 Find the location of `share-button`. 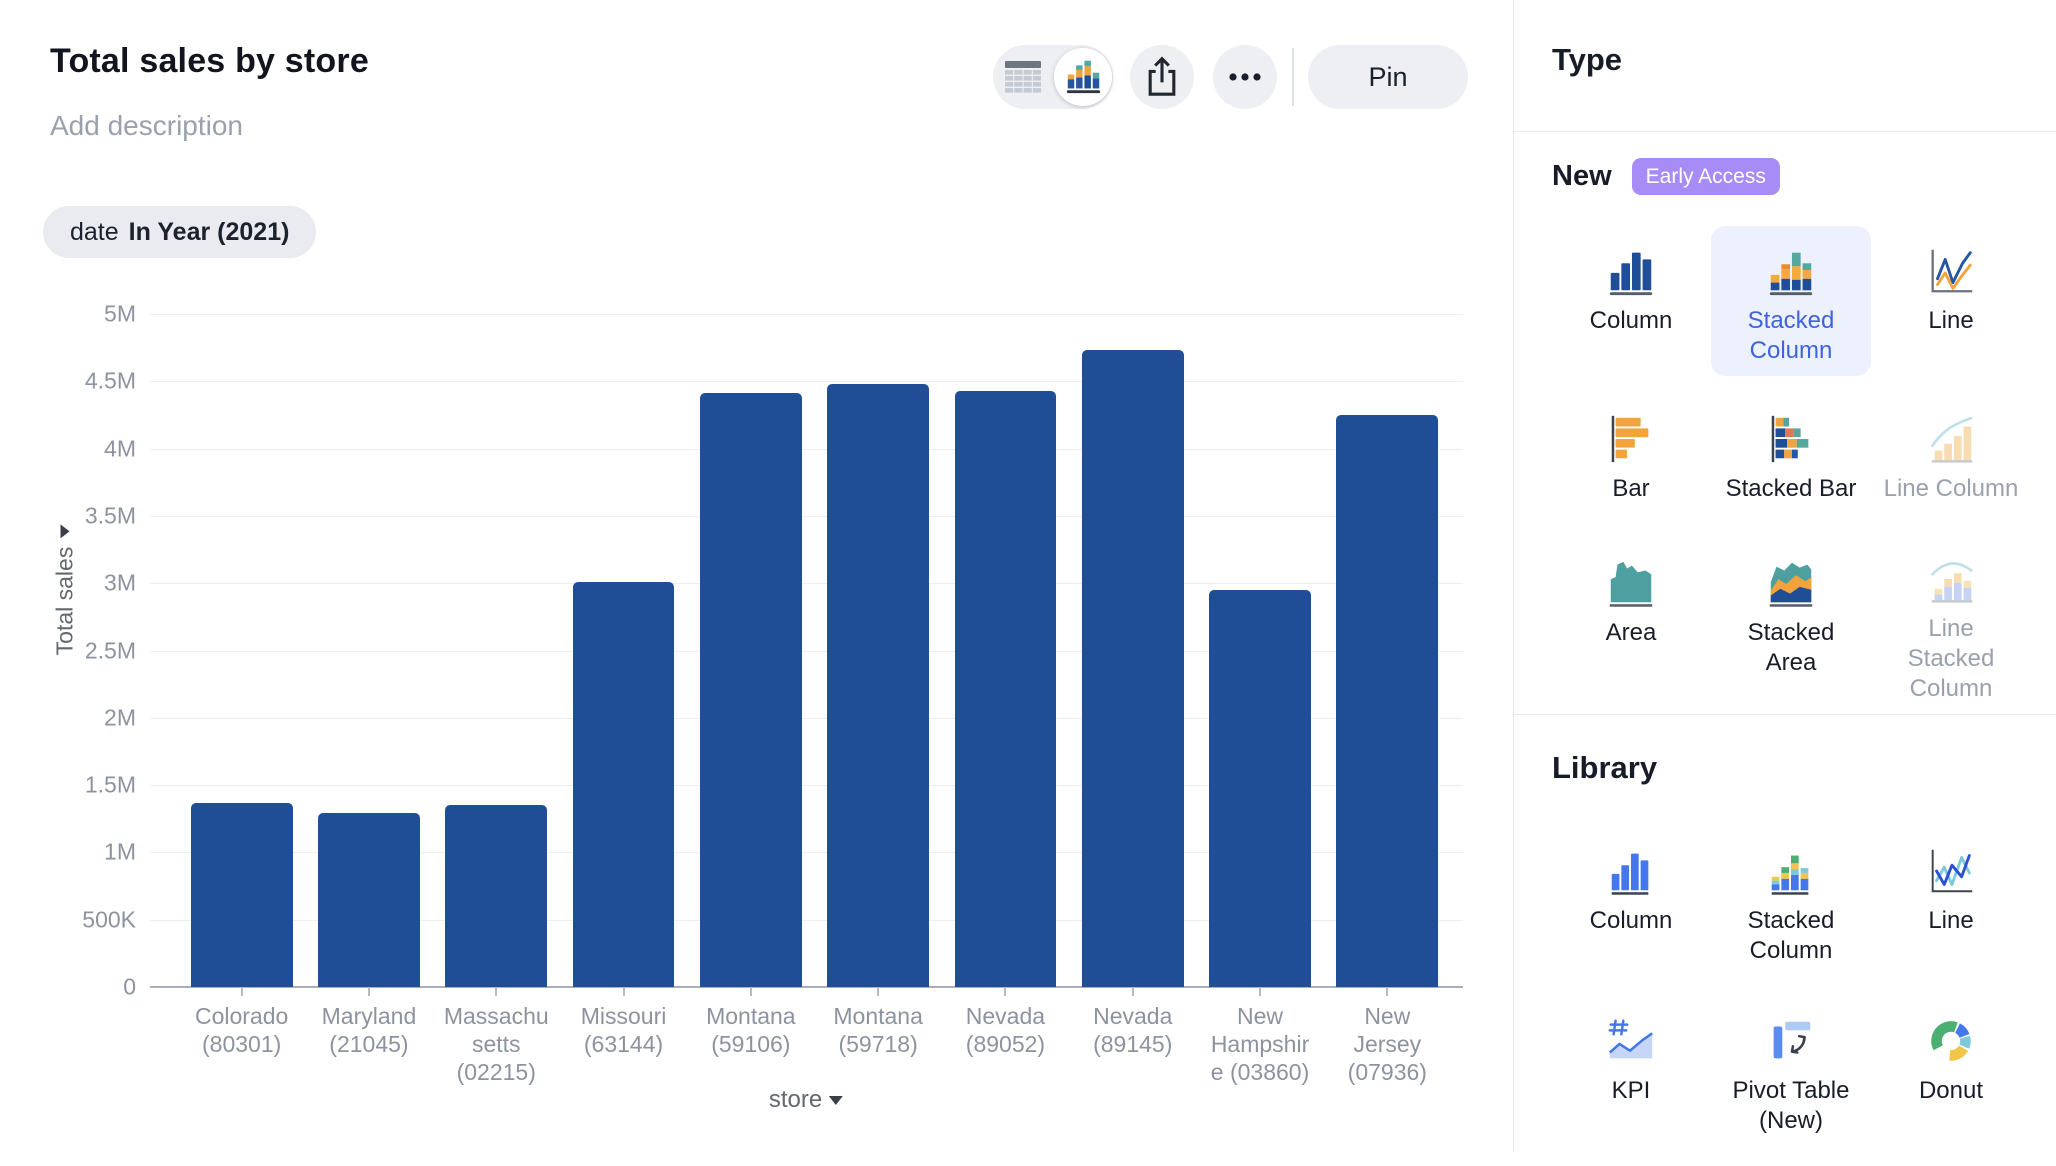

share-button is located at coordinates (1162, 77).